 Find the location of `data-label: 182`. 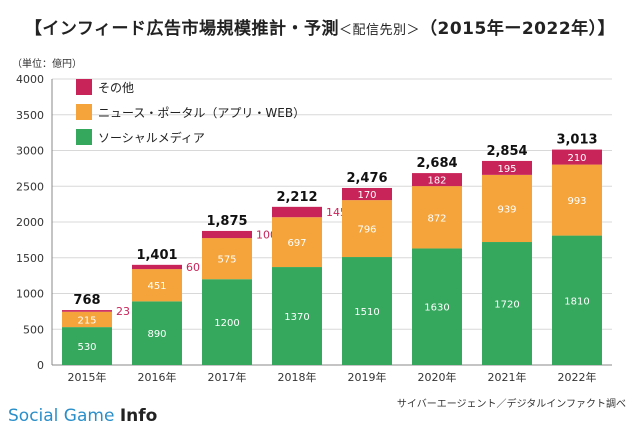

data-label: 182 is located at coordinates (436, 181).